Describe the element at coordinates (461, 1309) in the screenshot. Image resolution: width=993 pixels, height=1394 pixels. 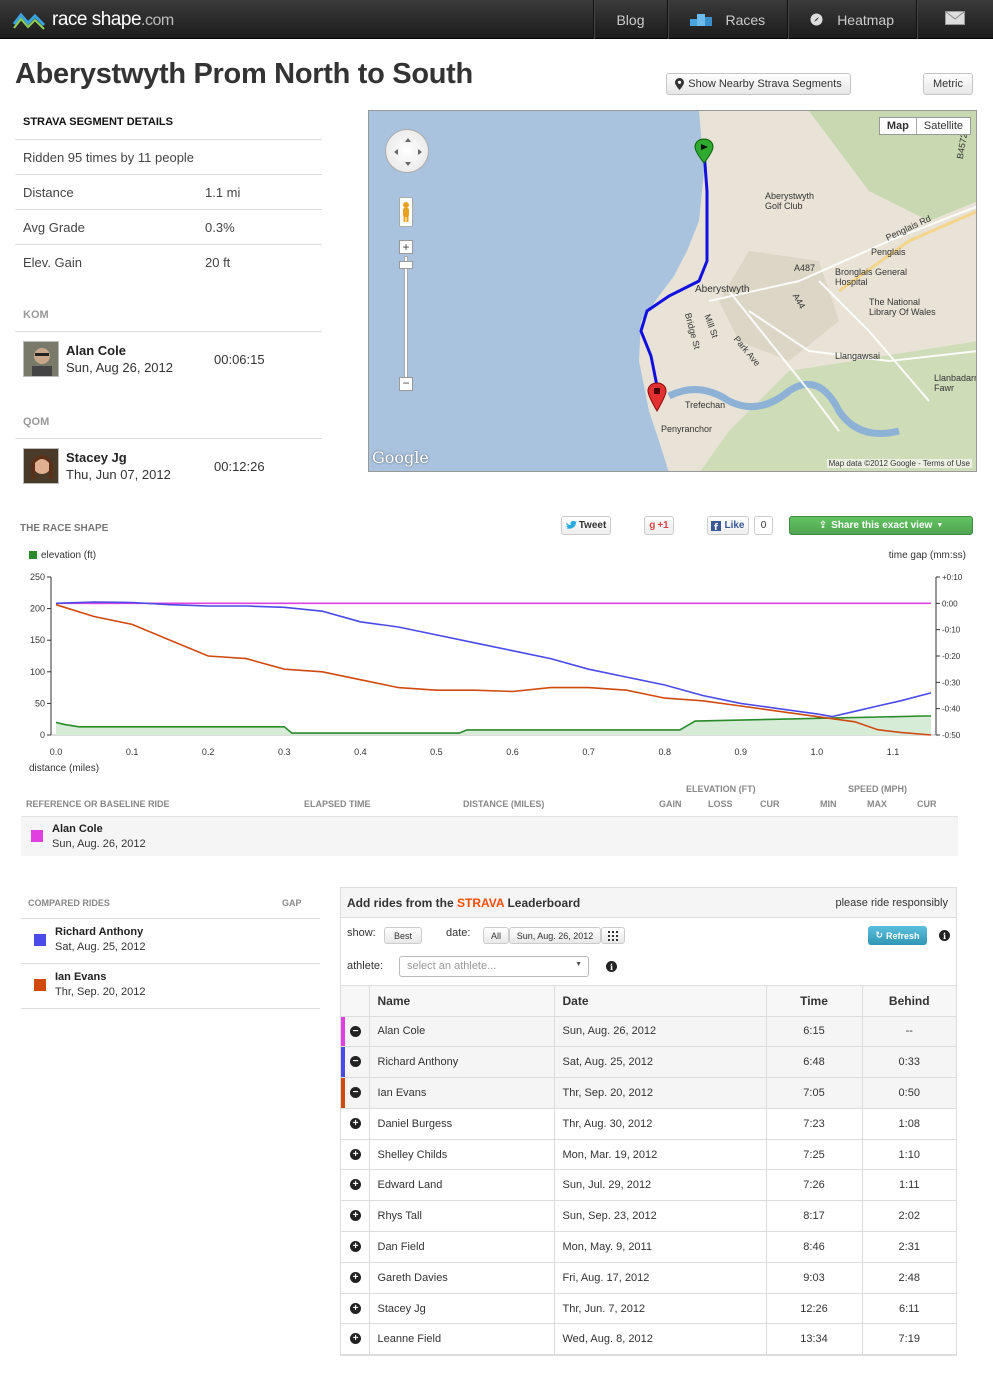
I see `athlete-name: Stacey Jg` at that location.